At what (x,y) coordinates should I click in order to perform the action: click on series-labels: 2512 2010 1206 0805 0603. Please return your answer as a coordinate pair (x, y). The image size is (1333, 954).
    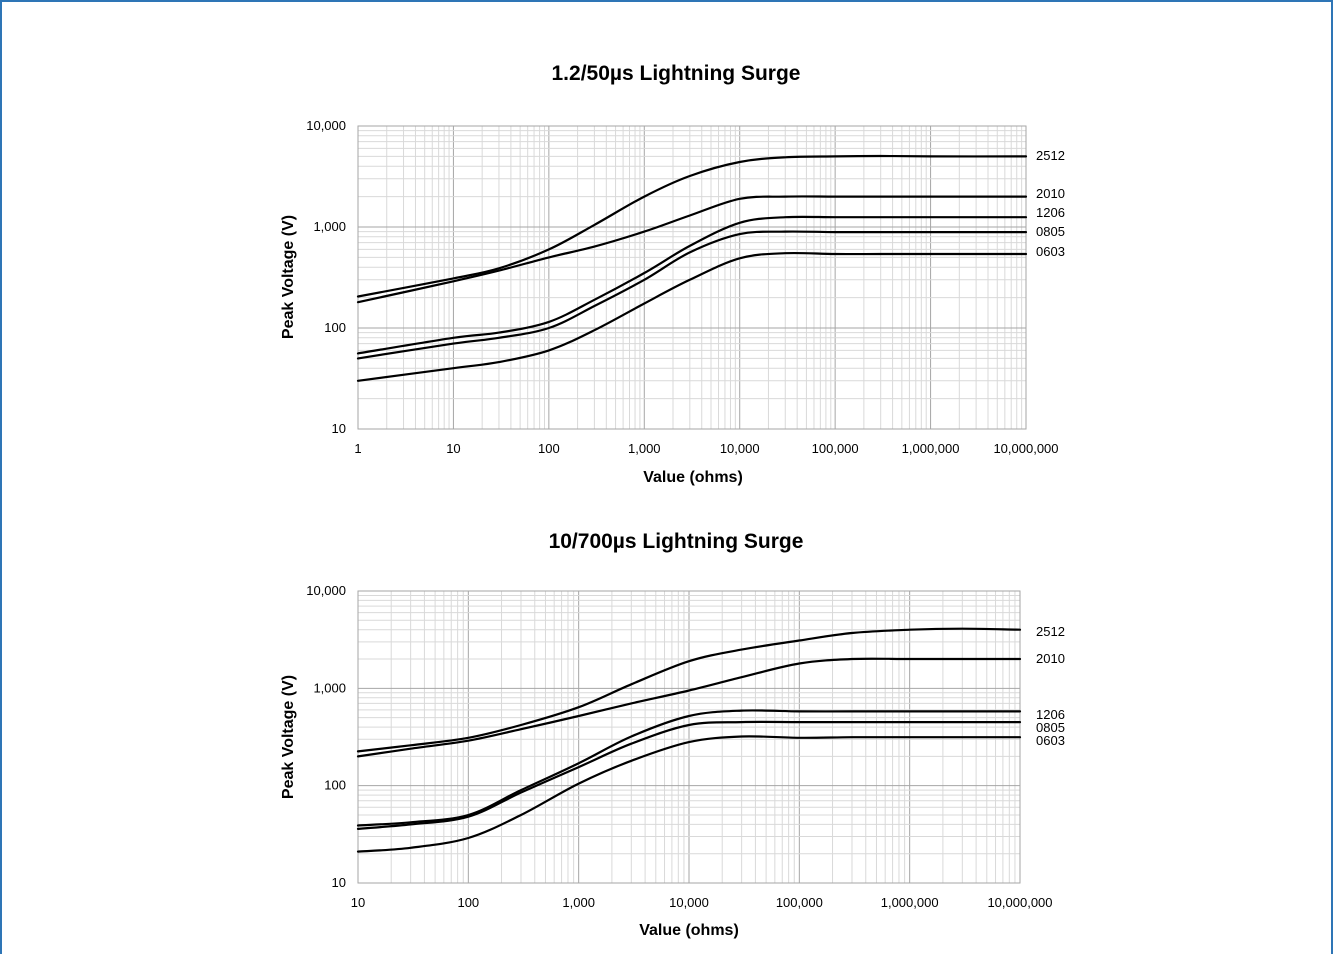
    Looking at the image, I should click on (1050, 203).